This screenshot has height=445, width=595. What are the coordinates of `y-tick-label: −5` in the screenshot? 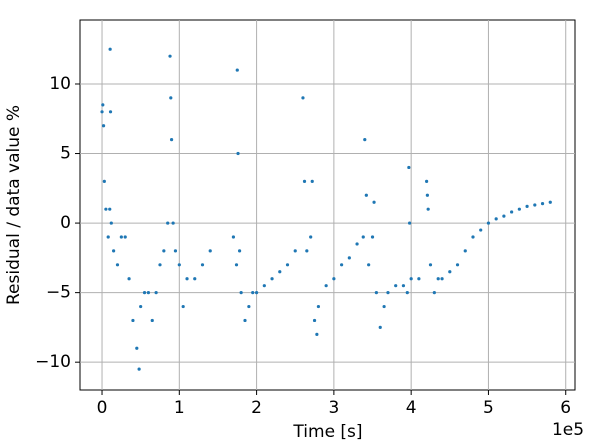 It's located at (58, 293).